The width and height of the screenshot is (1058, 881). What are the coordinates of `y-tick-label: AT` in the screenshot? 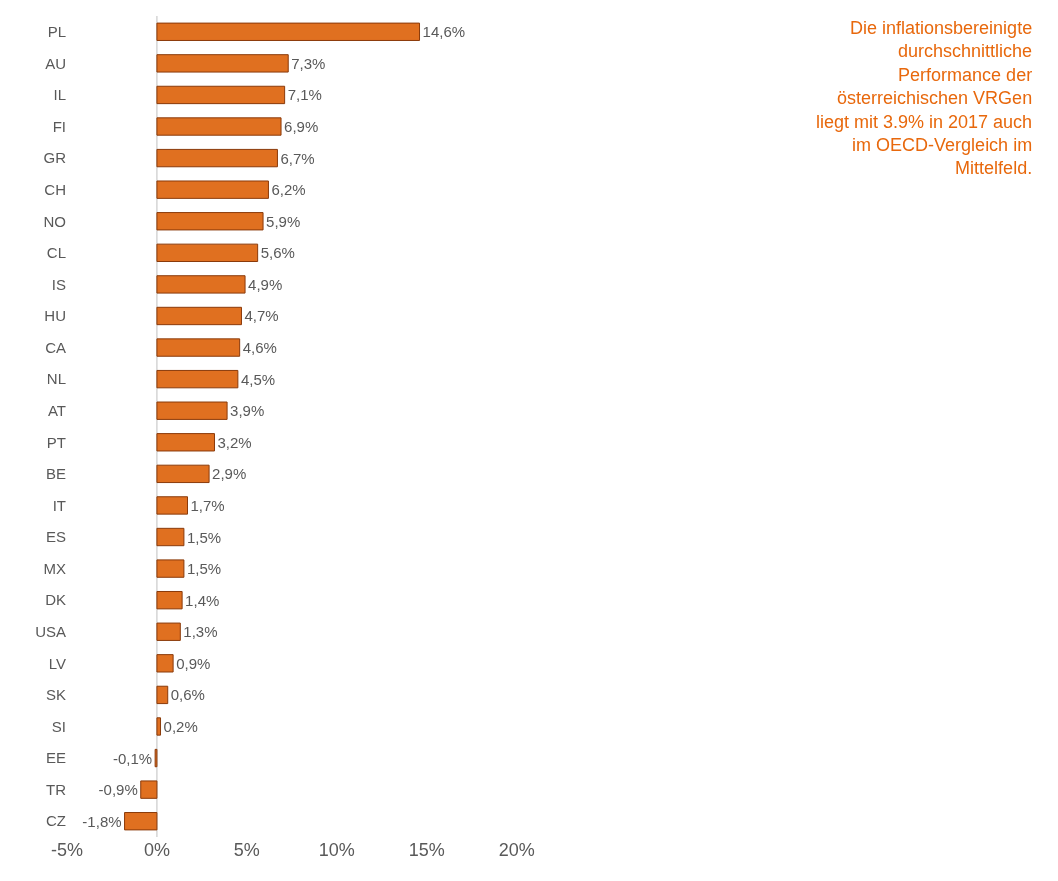 It's located at (56, 410).